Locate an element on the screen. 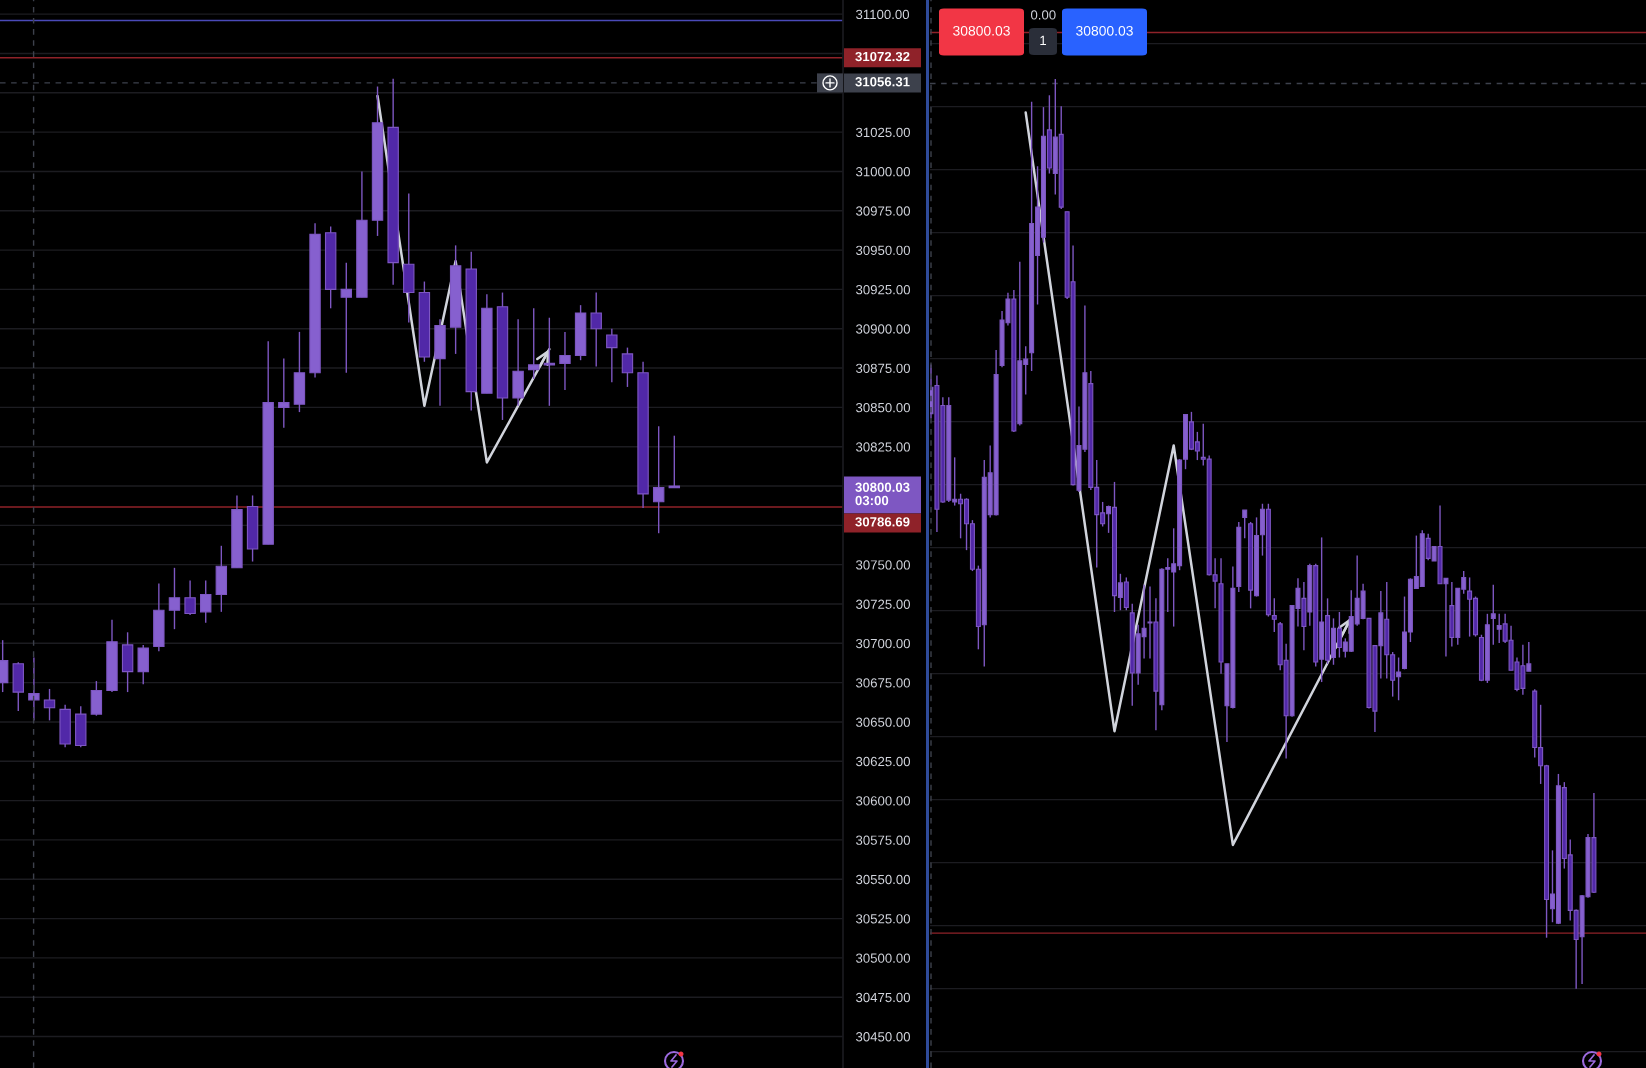 This screenshot has height=1068, width=1646. y-tick-label: 30925.00 is located at coordinates (883, 289).